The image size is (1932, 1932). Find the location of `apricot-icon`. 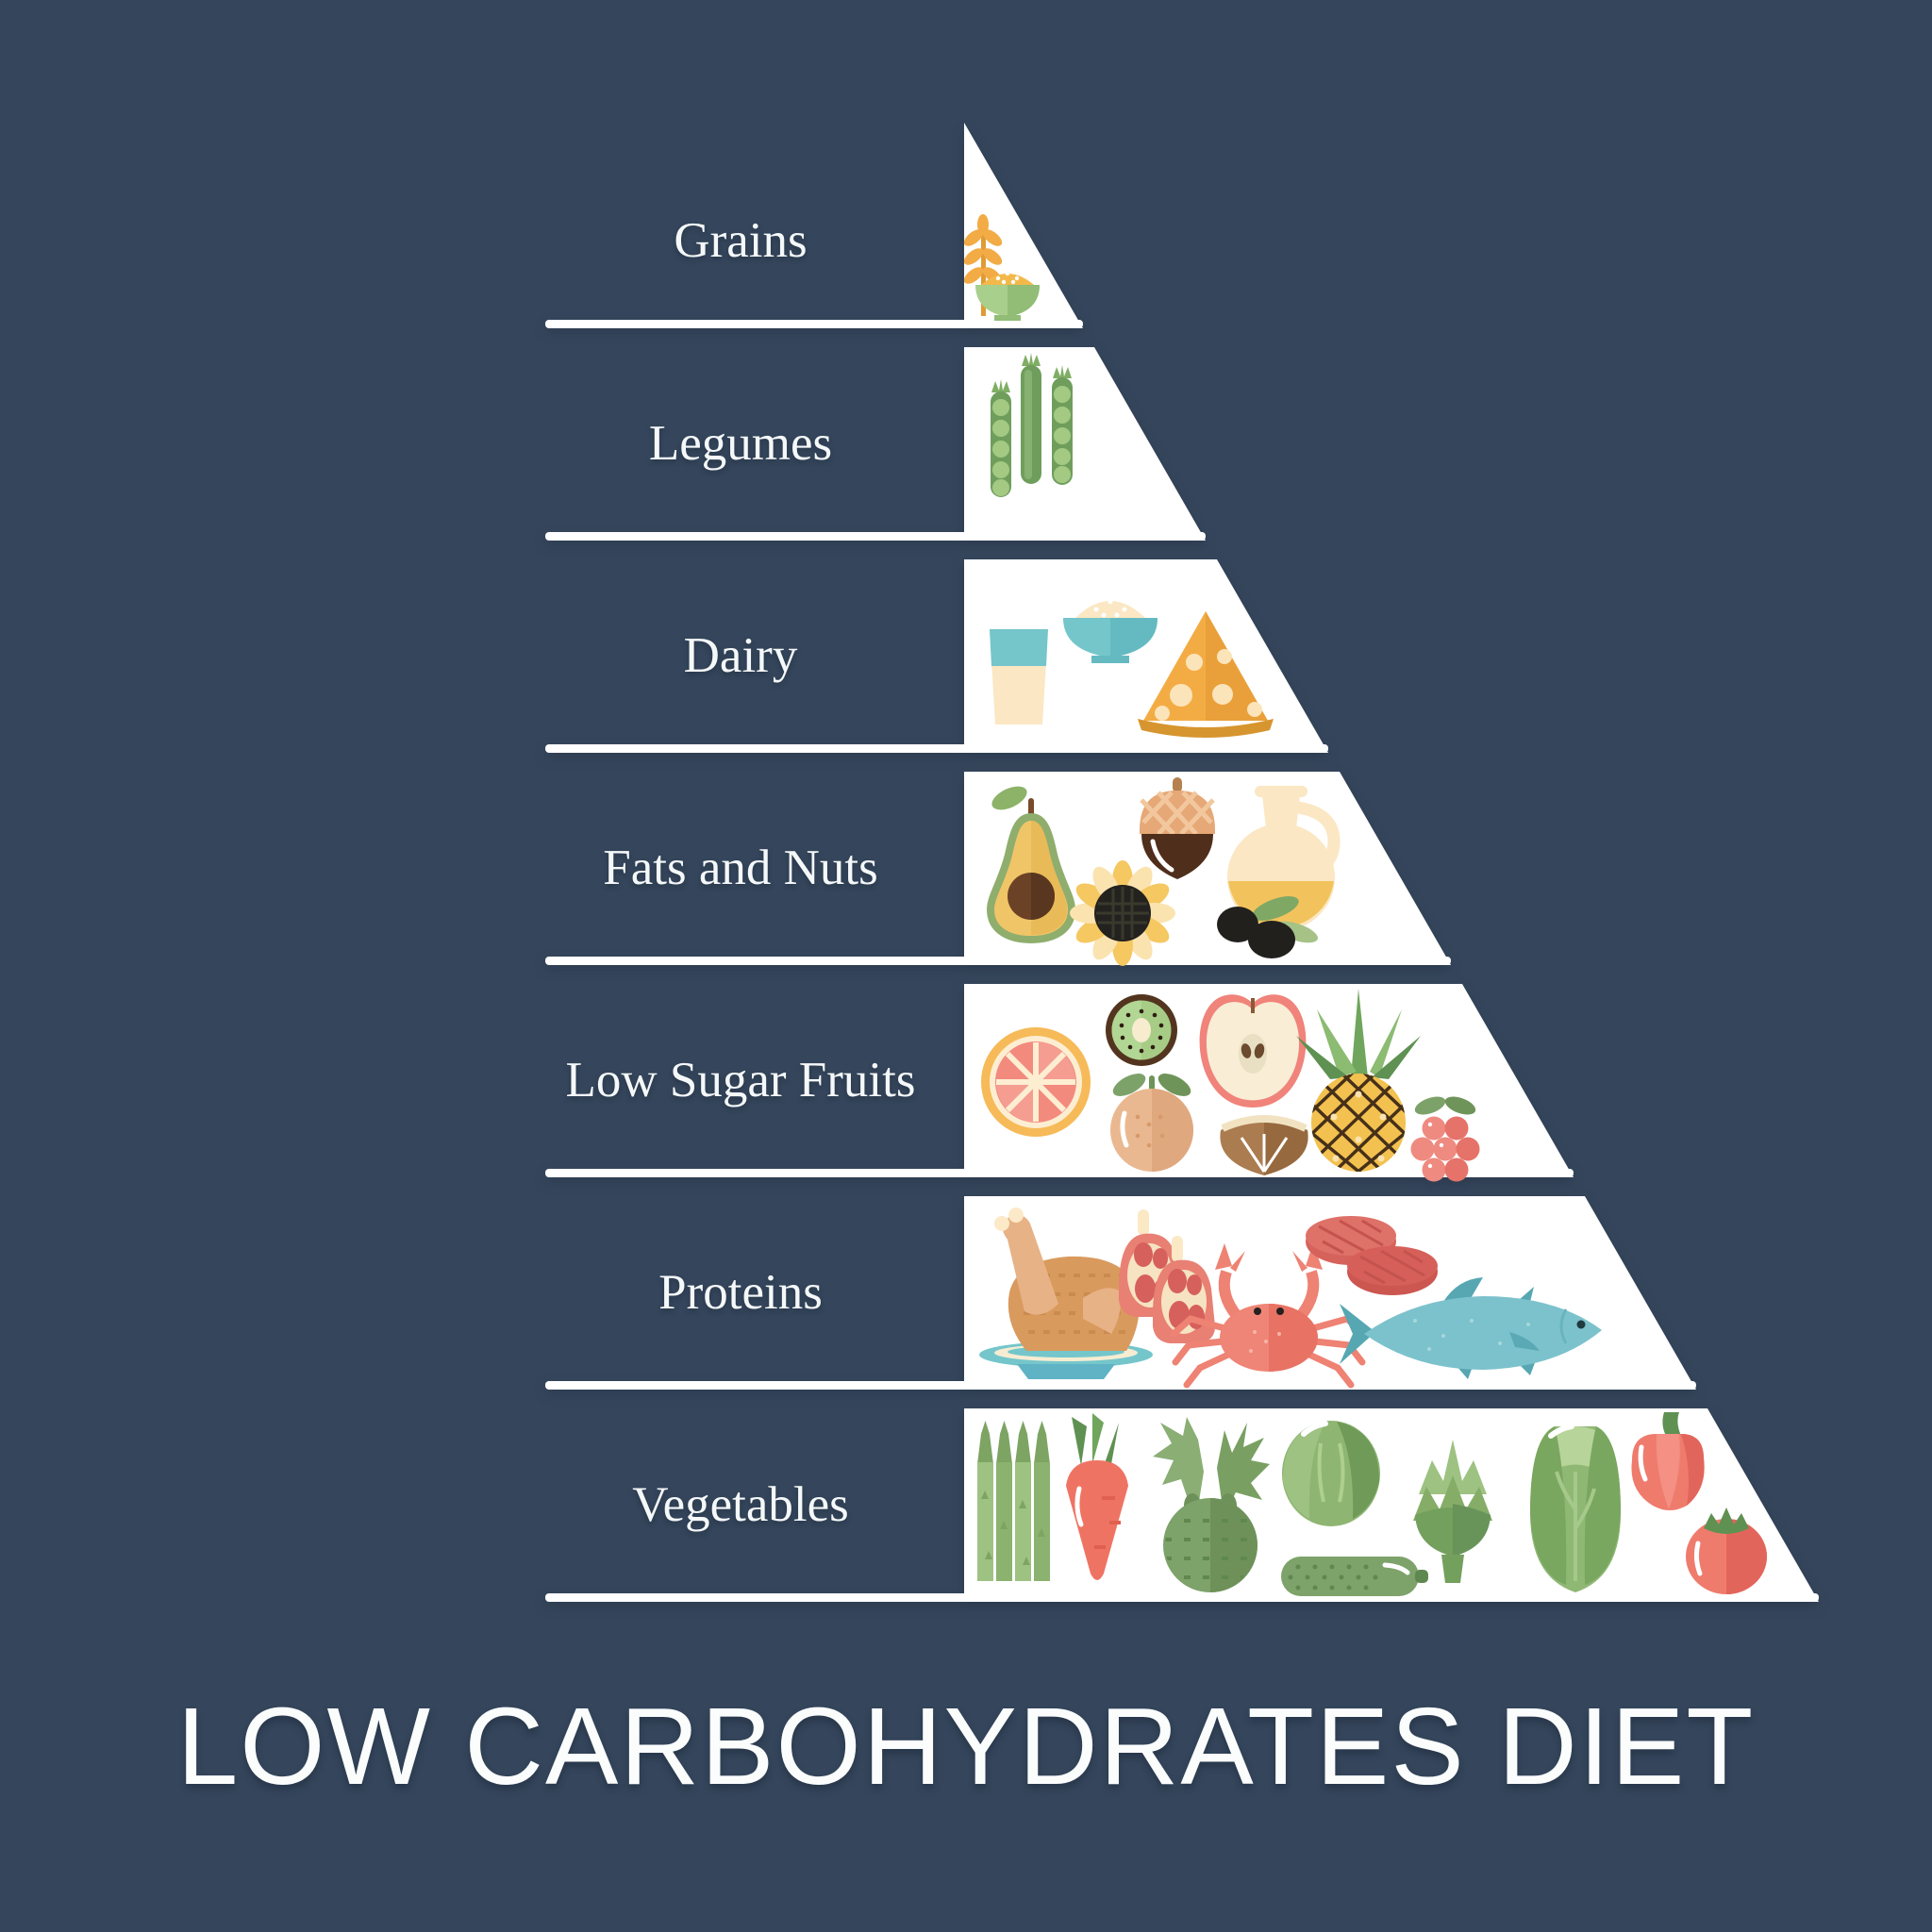

apricot-icon is located at coordinates (1152, 1123).